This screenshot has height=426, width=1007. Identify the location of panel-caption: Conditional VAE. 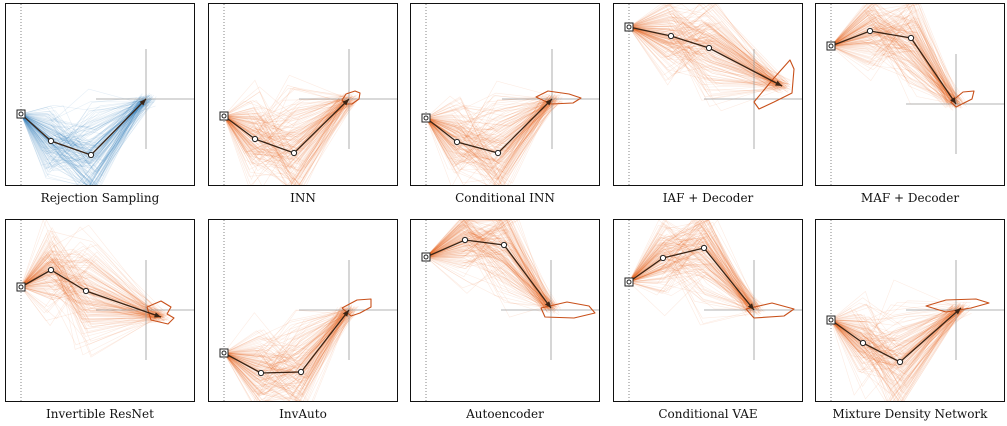
(708, 414).